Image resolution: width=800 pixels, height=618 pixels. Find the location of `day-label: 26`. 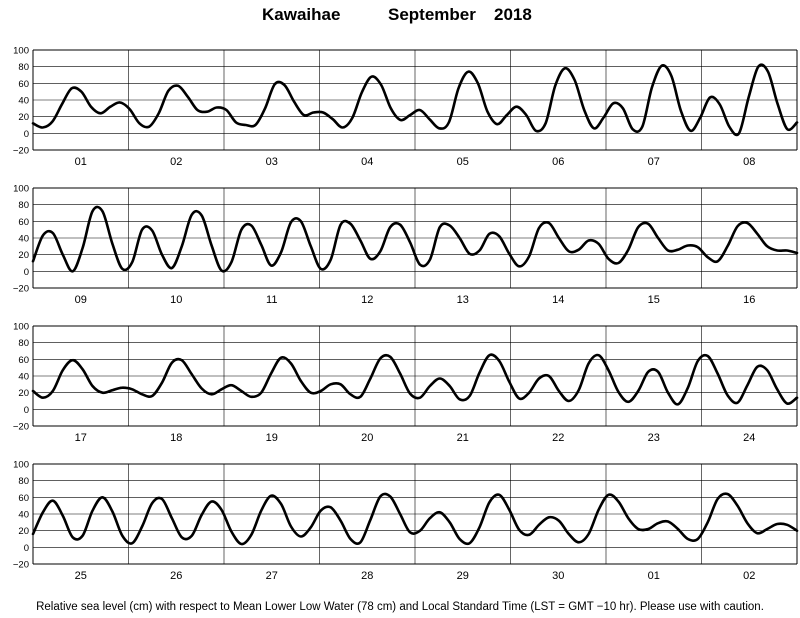

day-label: 26 is located at coordinates (176, 576).